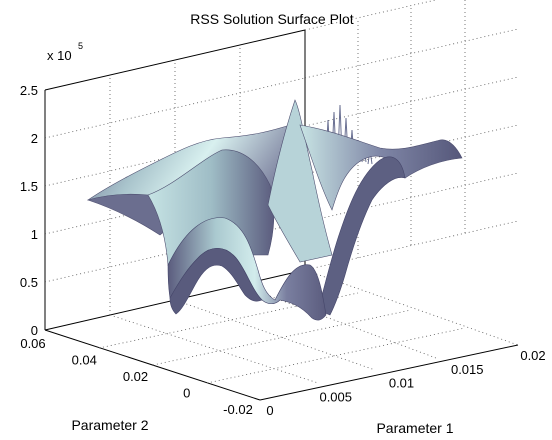 The height and width of the screenshot is (440, 552). I want to click on surface-right-back, so click(381, 167).